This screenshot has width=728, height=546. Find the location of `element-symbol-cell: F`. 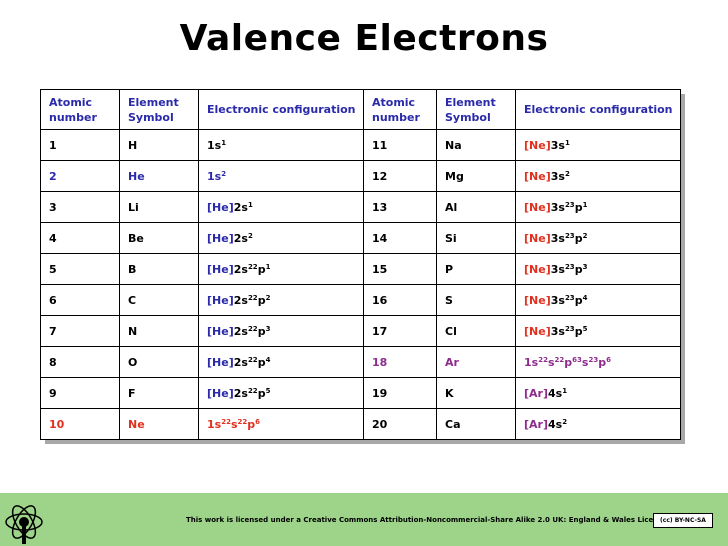

element-symbol-cell: F is located at coordinates (159, 393).